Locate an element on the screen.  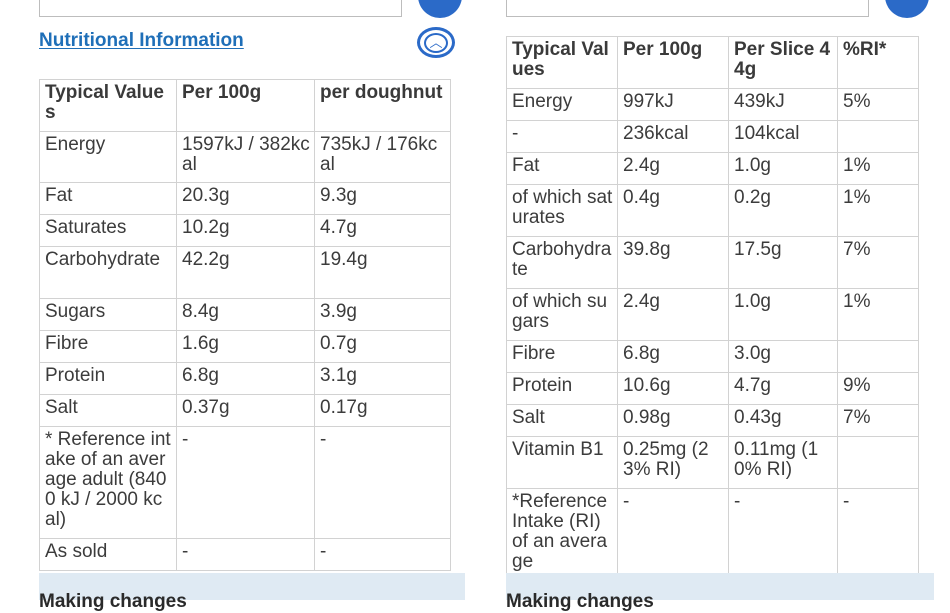
cell: 10.2g is located at coordinates (245, 230).